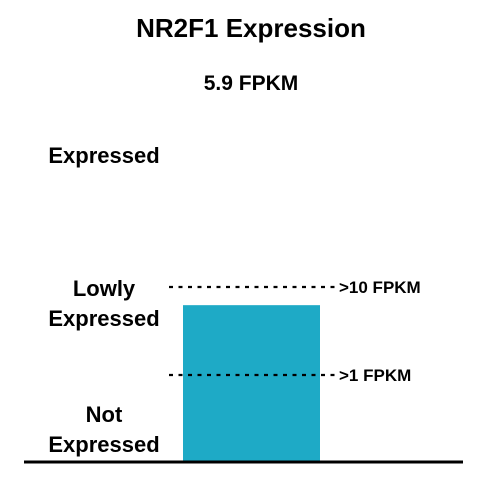  Describe the element at coordinates (103, 303) in the screenshot. I see `level-label-2: Lowly Expressed` at that location.